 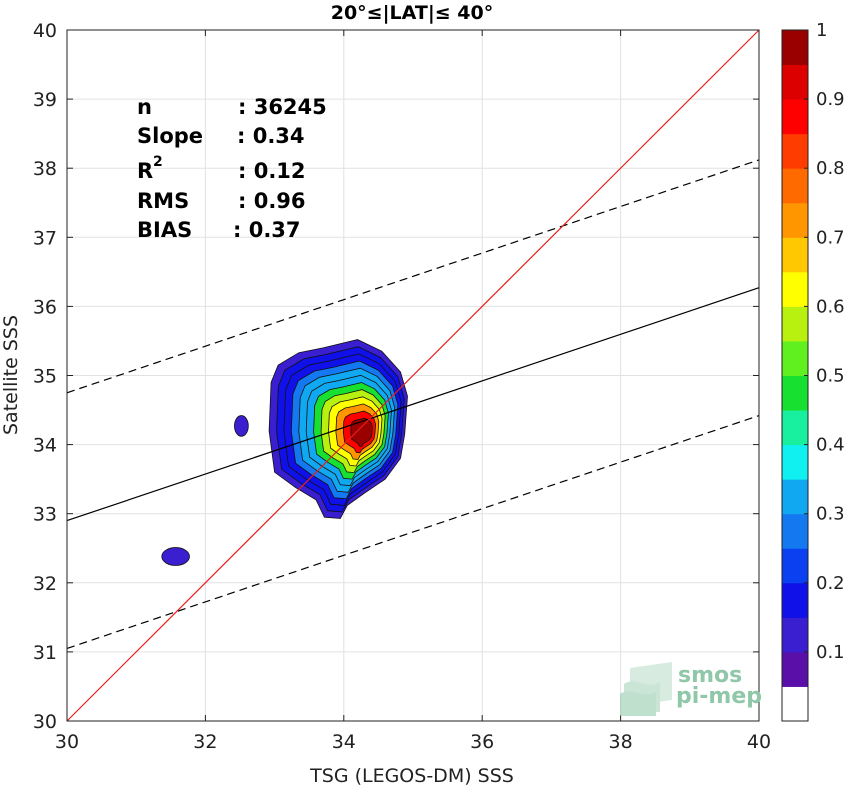 What do you see at coordinates (45, 377) in the screenshot?
I see `y-tick-label: 35` at bounding box center [45, 377].